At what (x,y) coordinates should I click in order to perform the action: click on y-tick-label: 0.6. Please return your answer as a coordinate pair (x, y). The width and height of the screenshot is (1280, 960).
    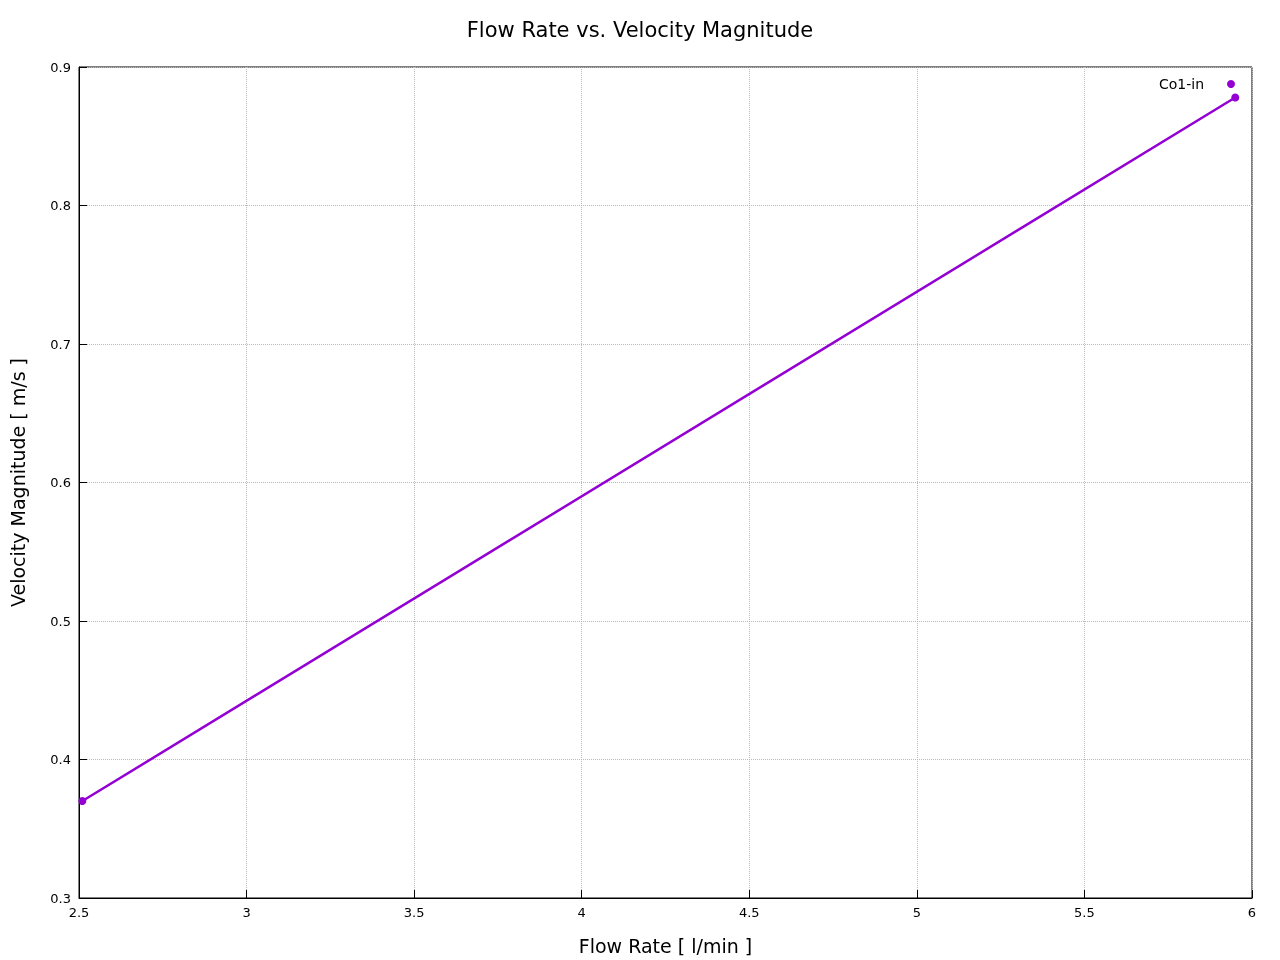
    Looking at the image, I should click on (60, 482).